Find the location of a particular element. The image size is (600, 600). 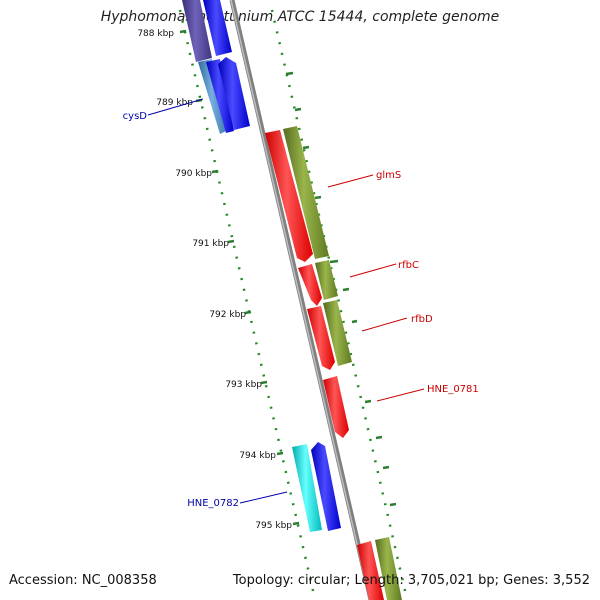

rfbd-cds is located at coordinates (337, 333).